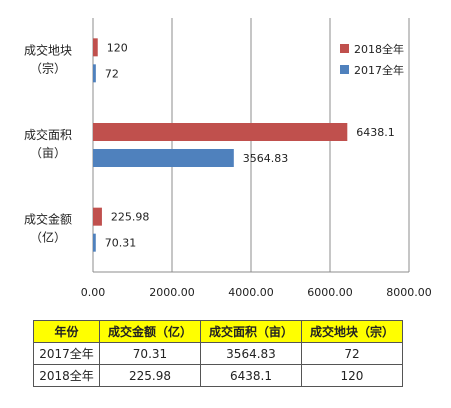 The width and height of the screenshot is (451, 408). What do you see at coordinates (330, 292) in the screenshot?
I see `x-tick-label: 6000.00` at bounding box center [330, 292].